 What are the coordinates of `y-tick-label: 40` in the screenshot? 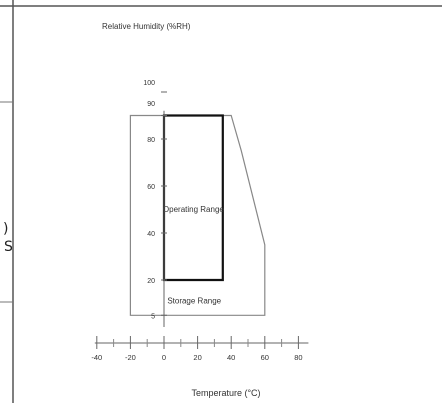 It's located at (151, 234).